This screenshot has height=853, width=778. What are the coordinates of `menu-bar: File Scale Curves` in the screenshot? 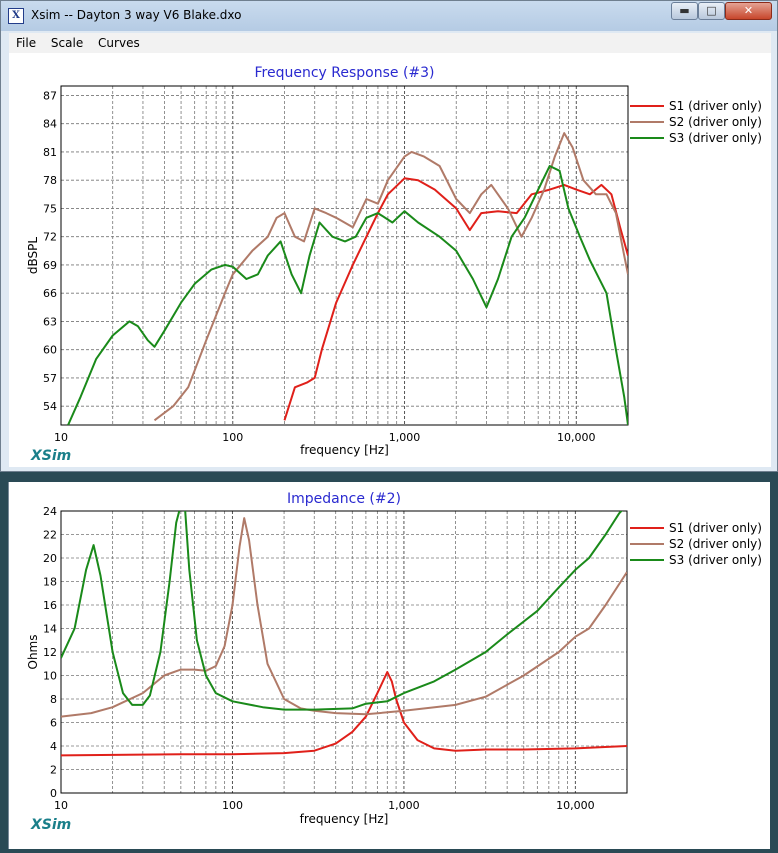 It's located at (390, 43).